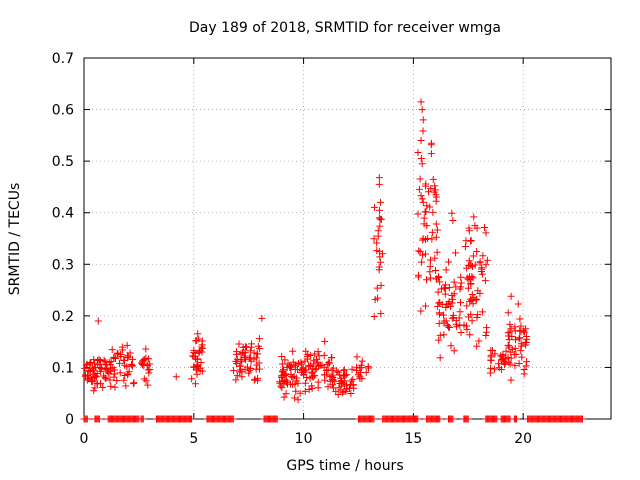 This screenshot has height=480, width=640. Describe the element at coordinates (84, 439) in the screenshot. I see `x-tick-label: 0` at that location.